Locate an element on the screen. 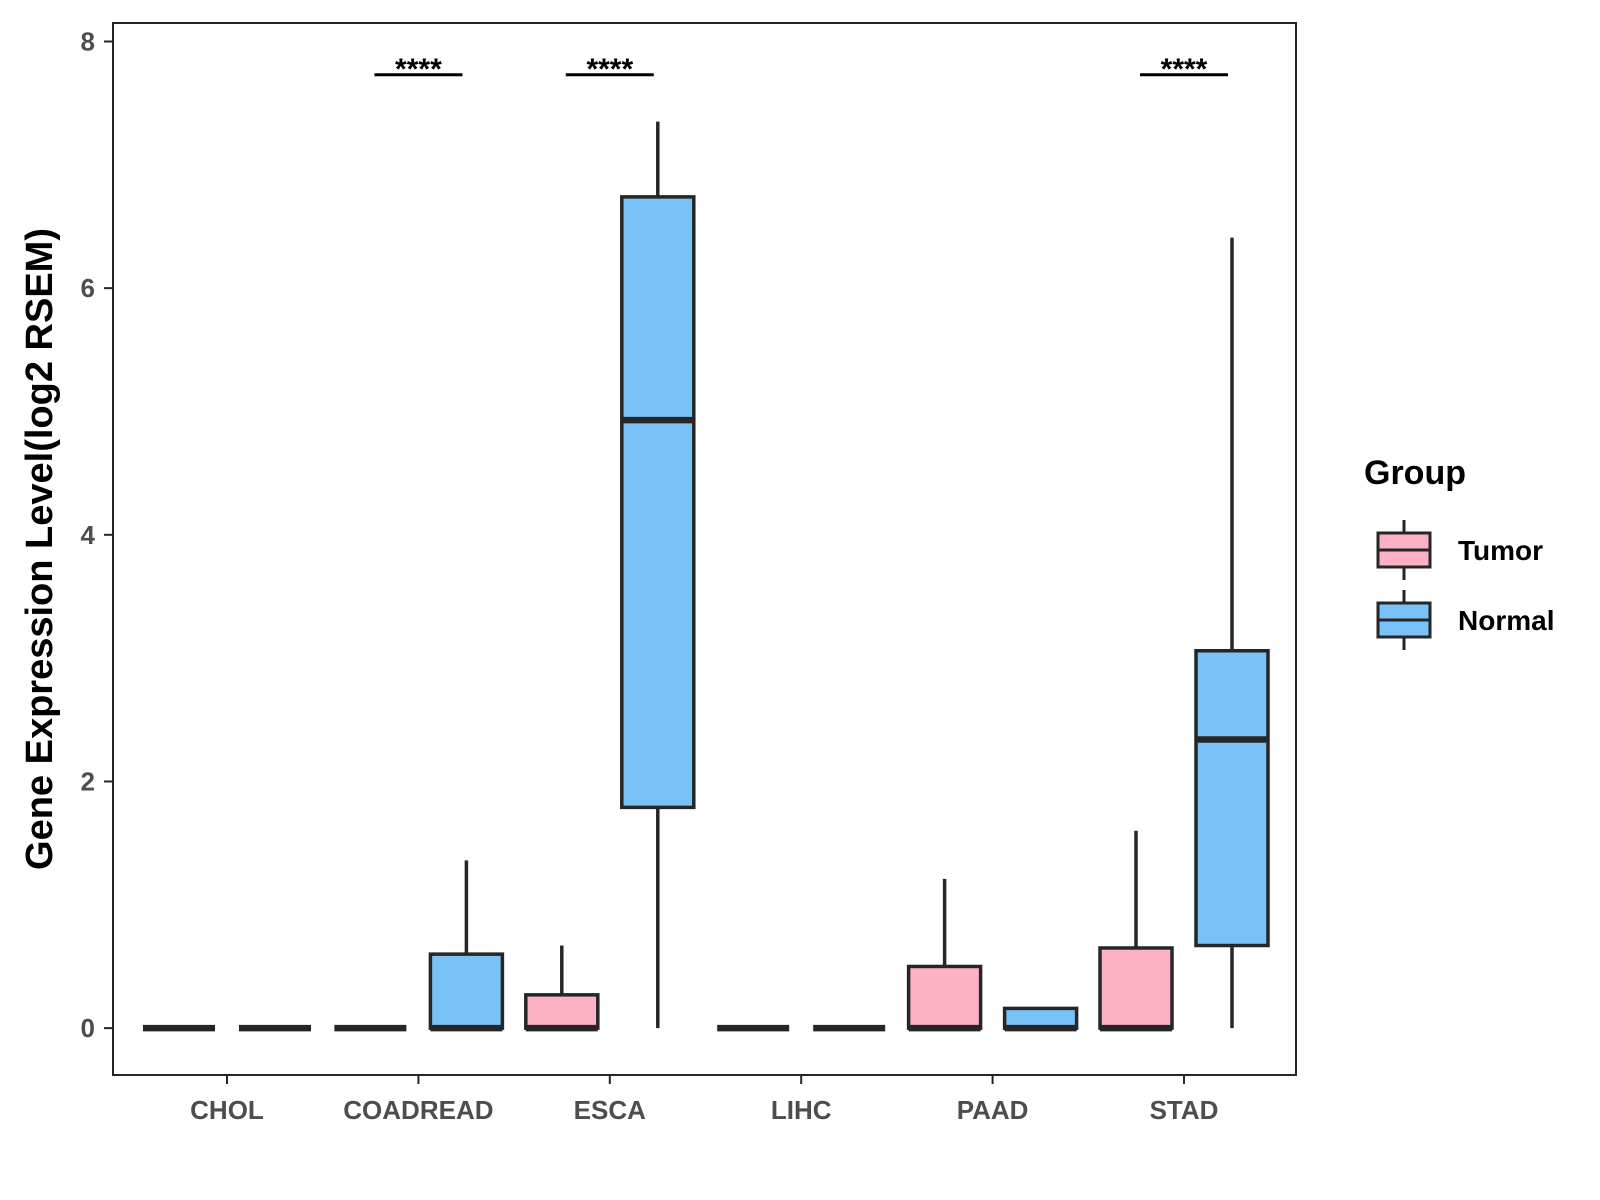  significance-esca: **** is located at coordinates (609, 69).